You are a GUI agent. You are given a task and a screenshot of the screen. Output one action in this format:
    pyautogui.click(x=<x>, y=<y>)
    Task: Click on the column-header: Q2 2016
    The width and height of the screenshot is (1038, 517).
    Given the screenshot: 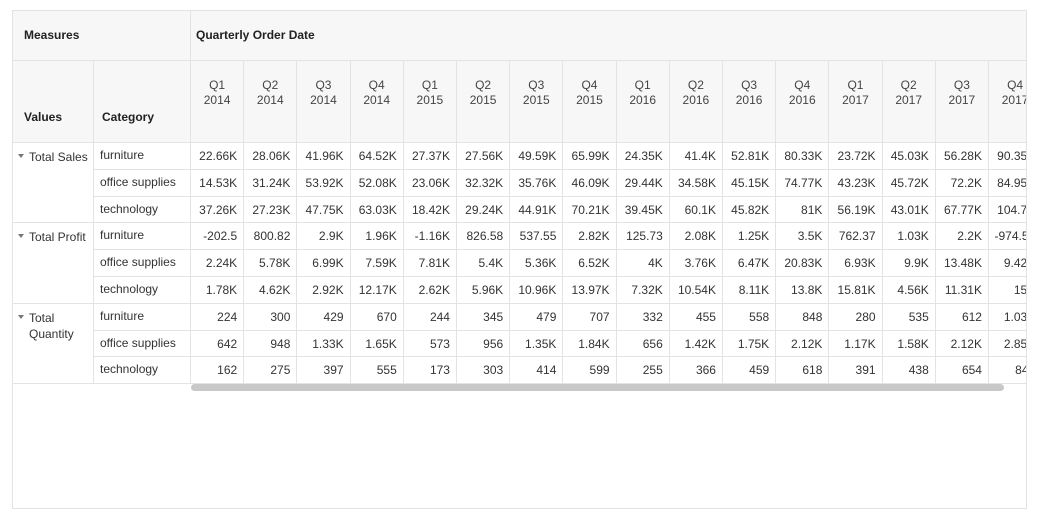 What is the action you would take?
    pyautogui.click(x=696, y=102)
    